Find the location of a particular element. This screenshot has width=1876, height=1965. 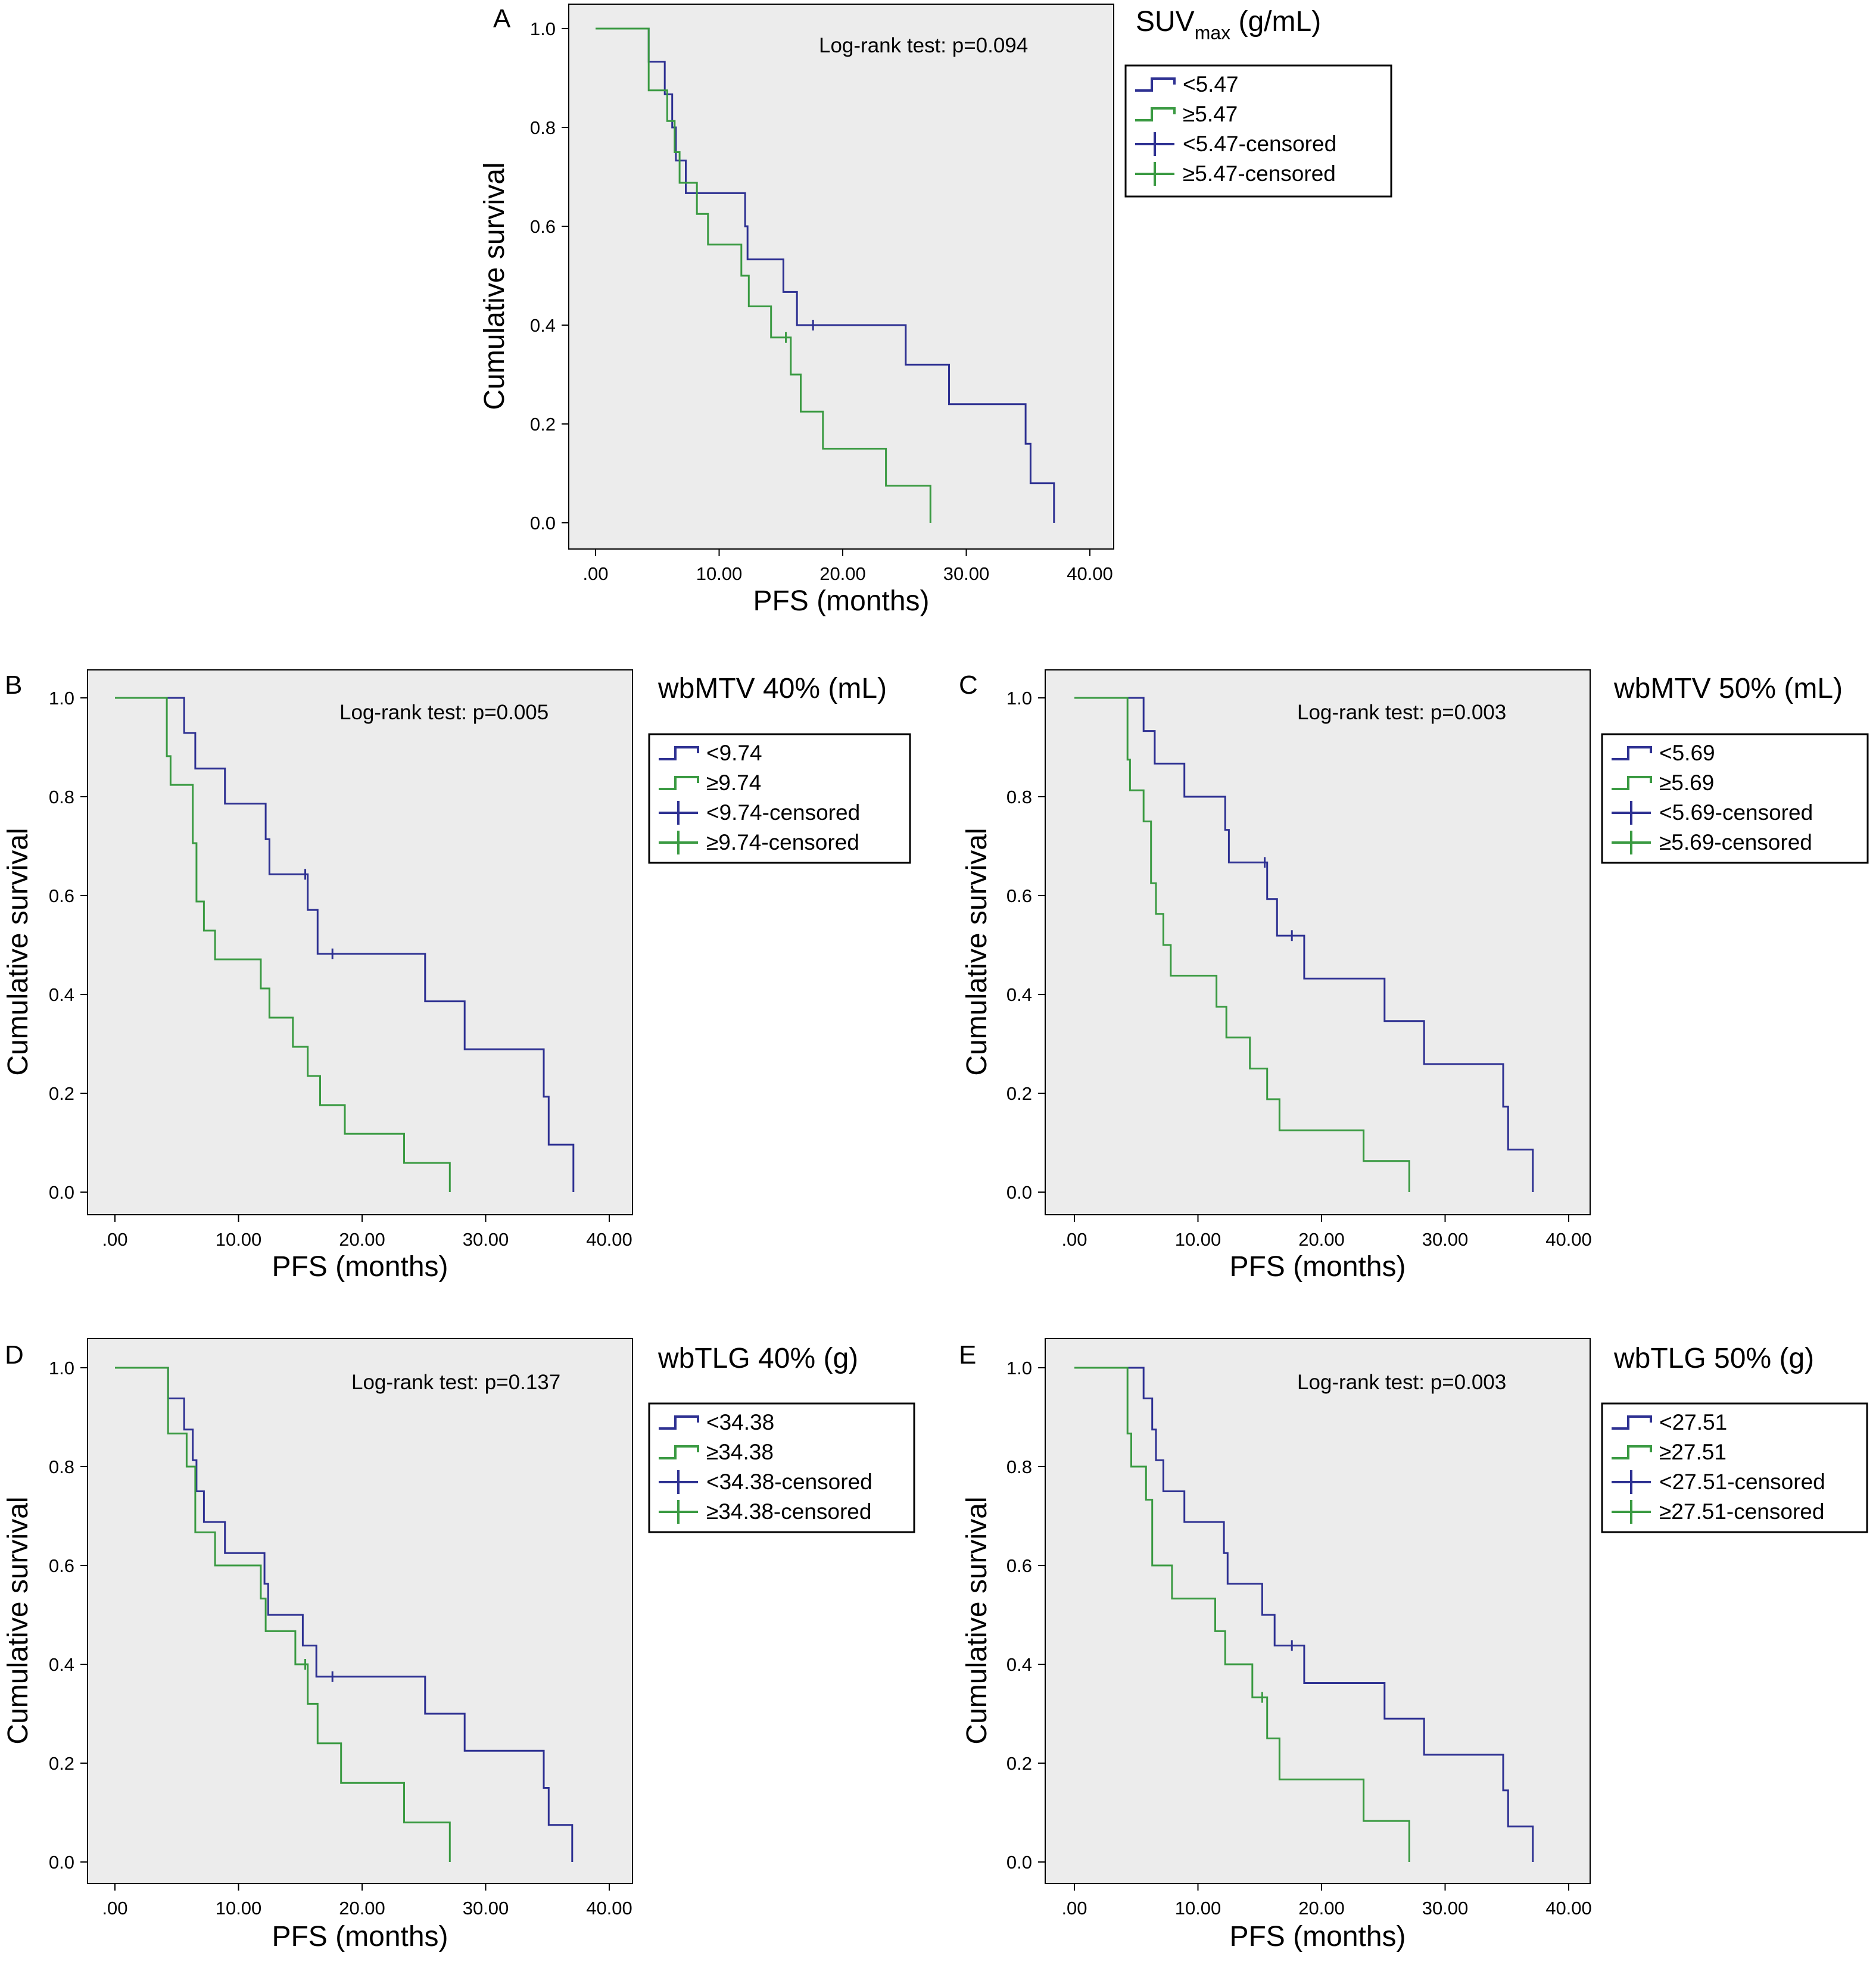

chart-title: wbMTV 50% (mL) is located at coordinates (1728, 688).